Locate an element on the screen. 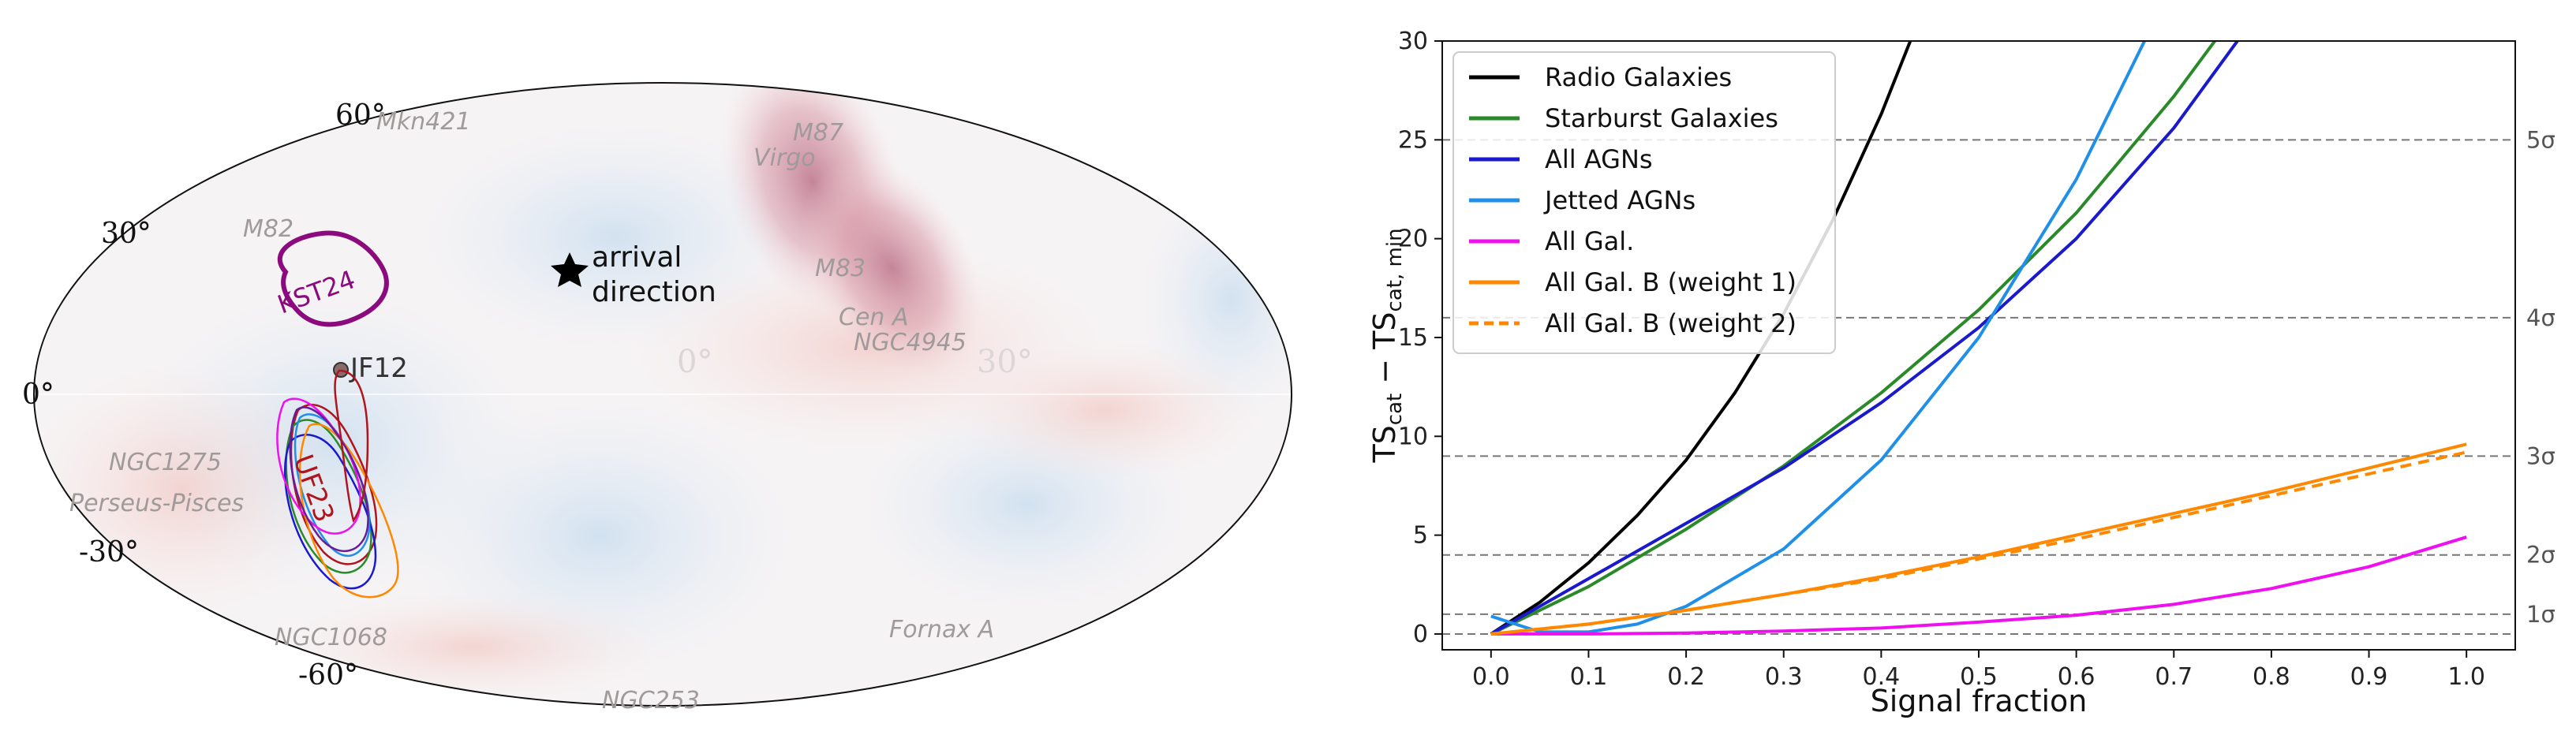 The image size is (2576, 746). y-axis-ticks: 0 5 10 15 20 25 30 is located at coordinates (1420, 338).